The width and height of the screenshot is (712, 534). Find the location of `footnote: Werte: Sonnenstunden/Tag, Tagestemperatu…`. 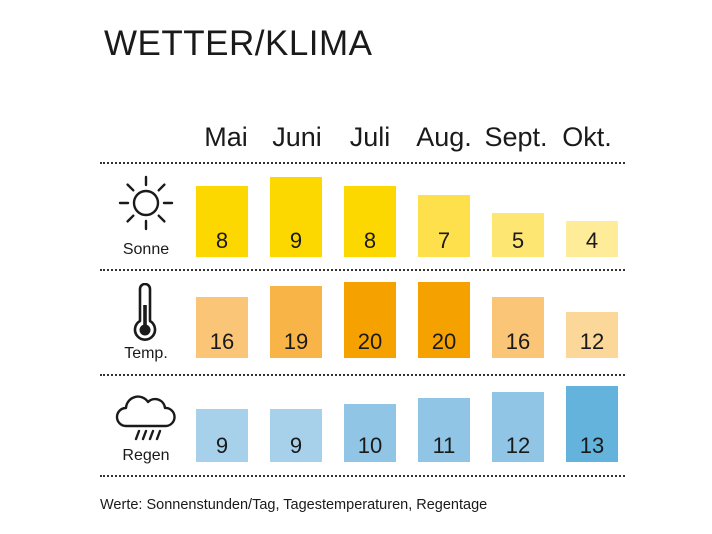

footnote: Werte: Sonnenstunden/Tag, Tagestemperatu… is located at coordinates (294, 505).